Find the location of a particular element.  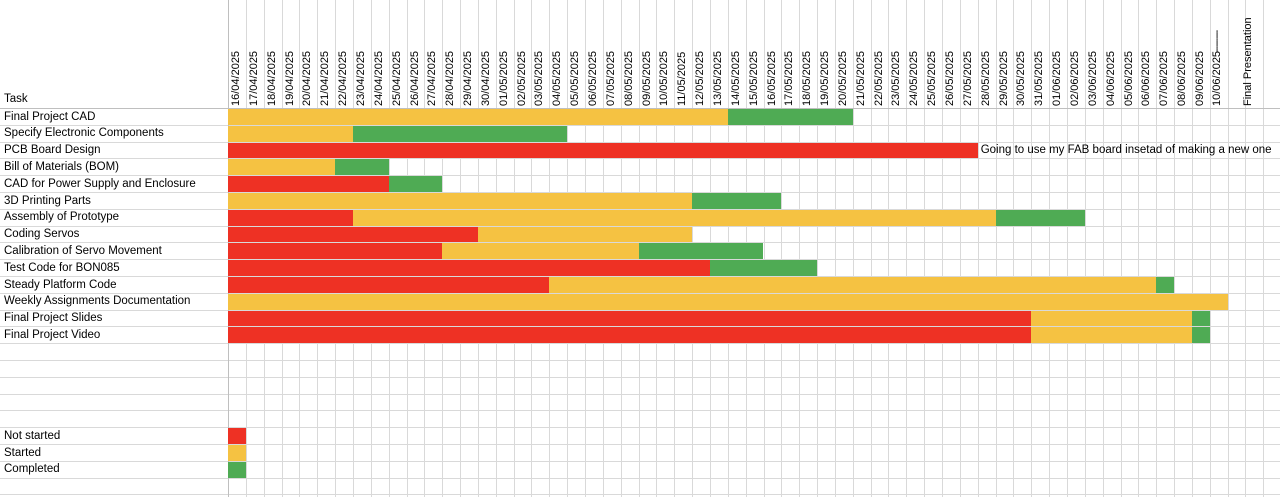

date-header: 31/05/2025 is located at coordinates (1039, 78).